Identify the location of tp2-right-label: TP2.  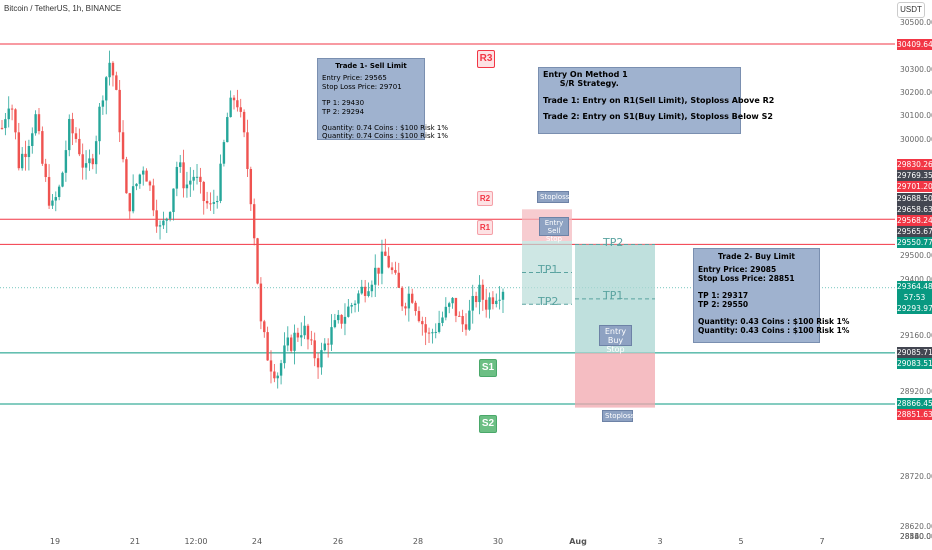
(613, 242).